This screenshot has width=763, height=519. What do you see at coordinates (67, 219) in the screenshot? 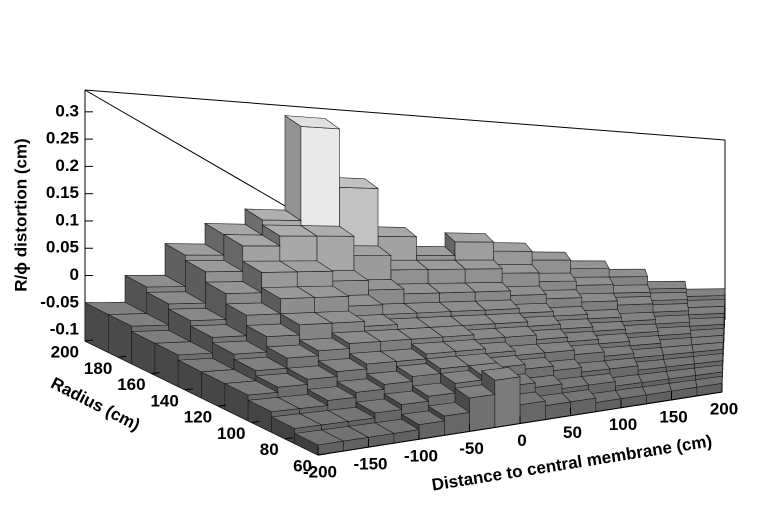
I see `z-tick-label: 0.1` at bounding box center [67, 219].